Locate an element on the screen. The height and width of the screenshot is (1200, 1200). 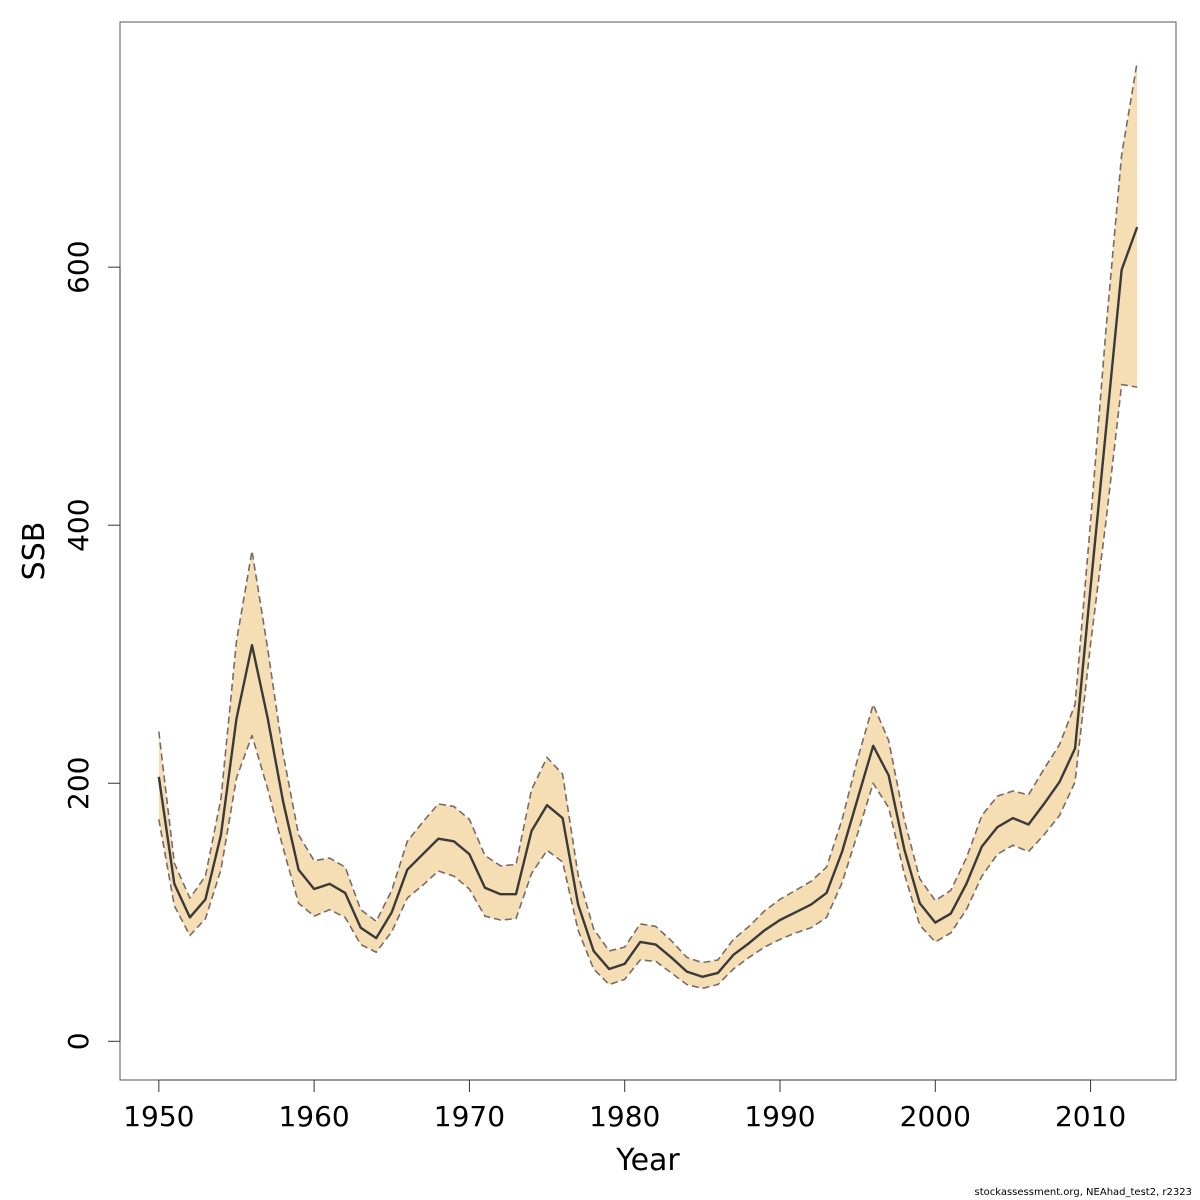
y-axis-title: SSB is located at coordinates (34, 551).